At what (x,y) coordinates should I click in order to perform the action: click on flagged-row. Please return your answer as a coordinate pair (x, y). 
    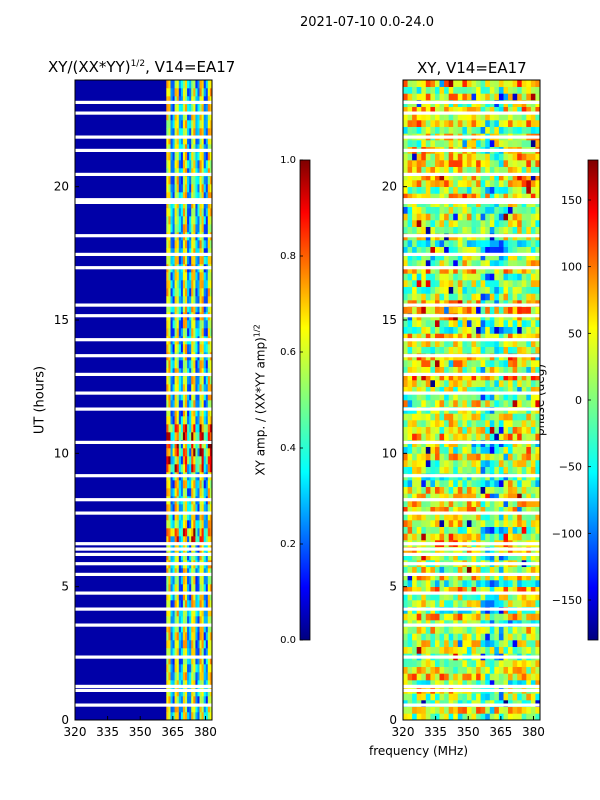
    Looking at the image, I should click on (471, 254).